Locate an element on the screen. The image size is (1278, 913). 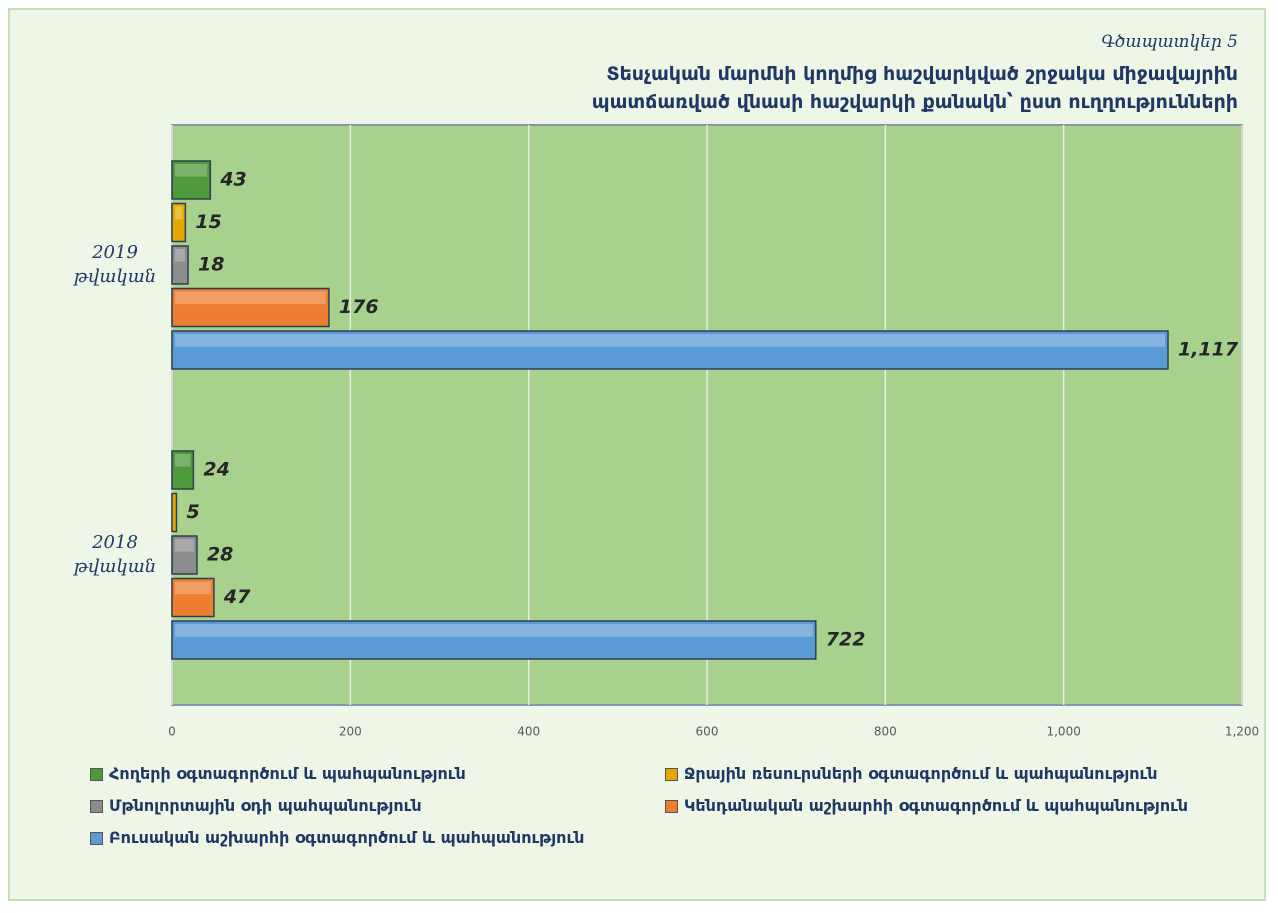
value-label: 18 is located at coordinates (211, 265).